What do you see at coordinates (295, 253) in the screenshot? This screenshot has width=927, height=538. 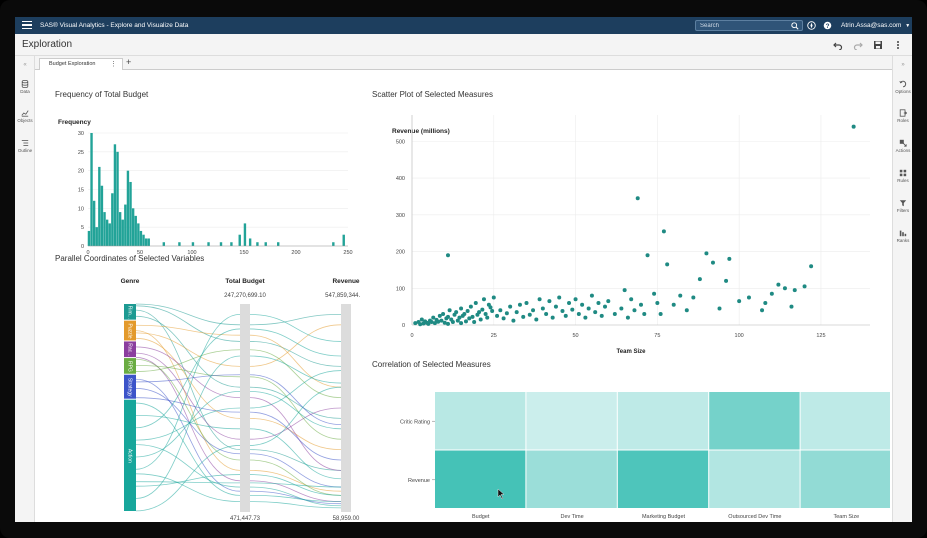 I see `x-tick-label: 200` at bounding box center [295, 253].